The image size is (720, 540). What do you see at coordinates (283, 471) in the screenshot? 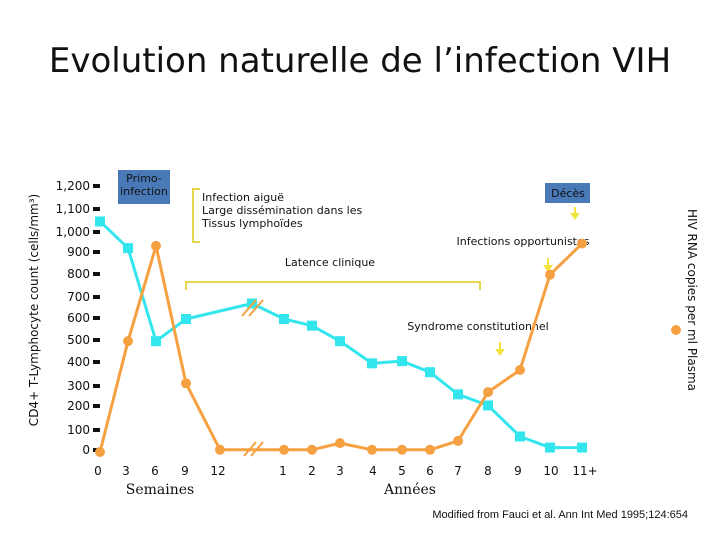
I see `x-tick-label-year: 1` at bounding box center [283, 471].